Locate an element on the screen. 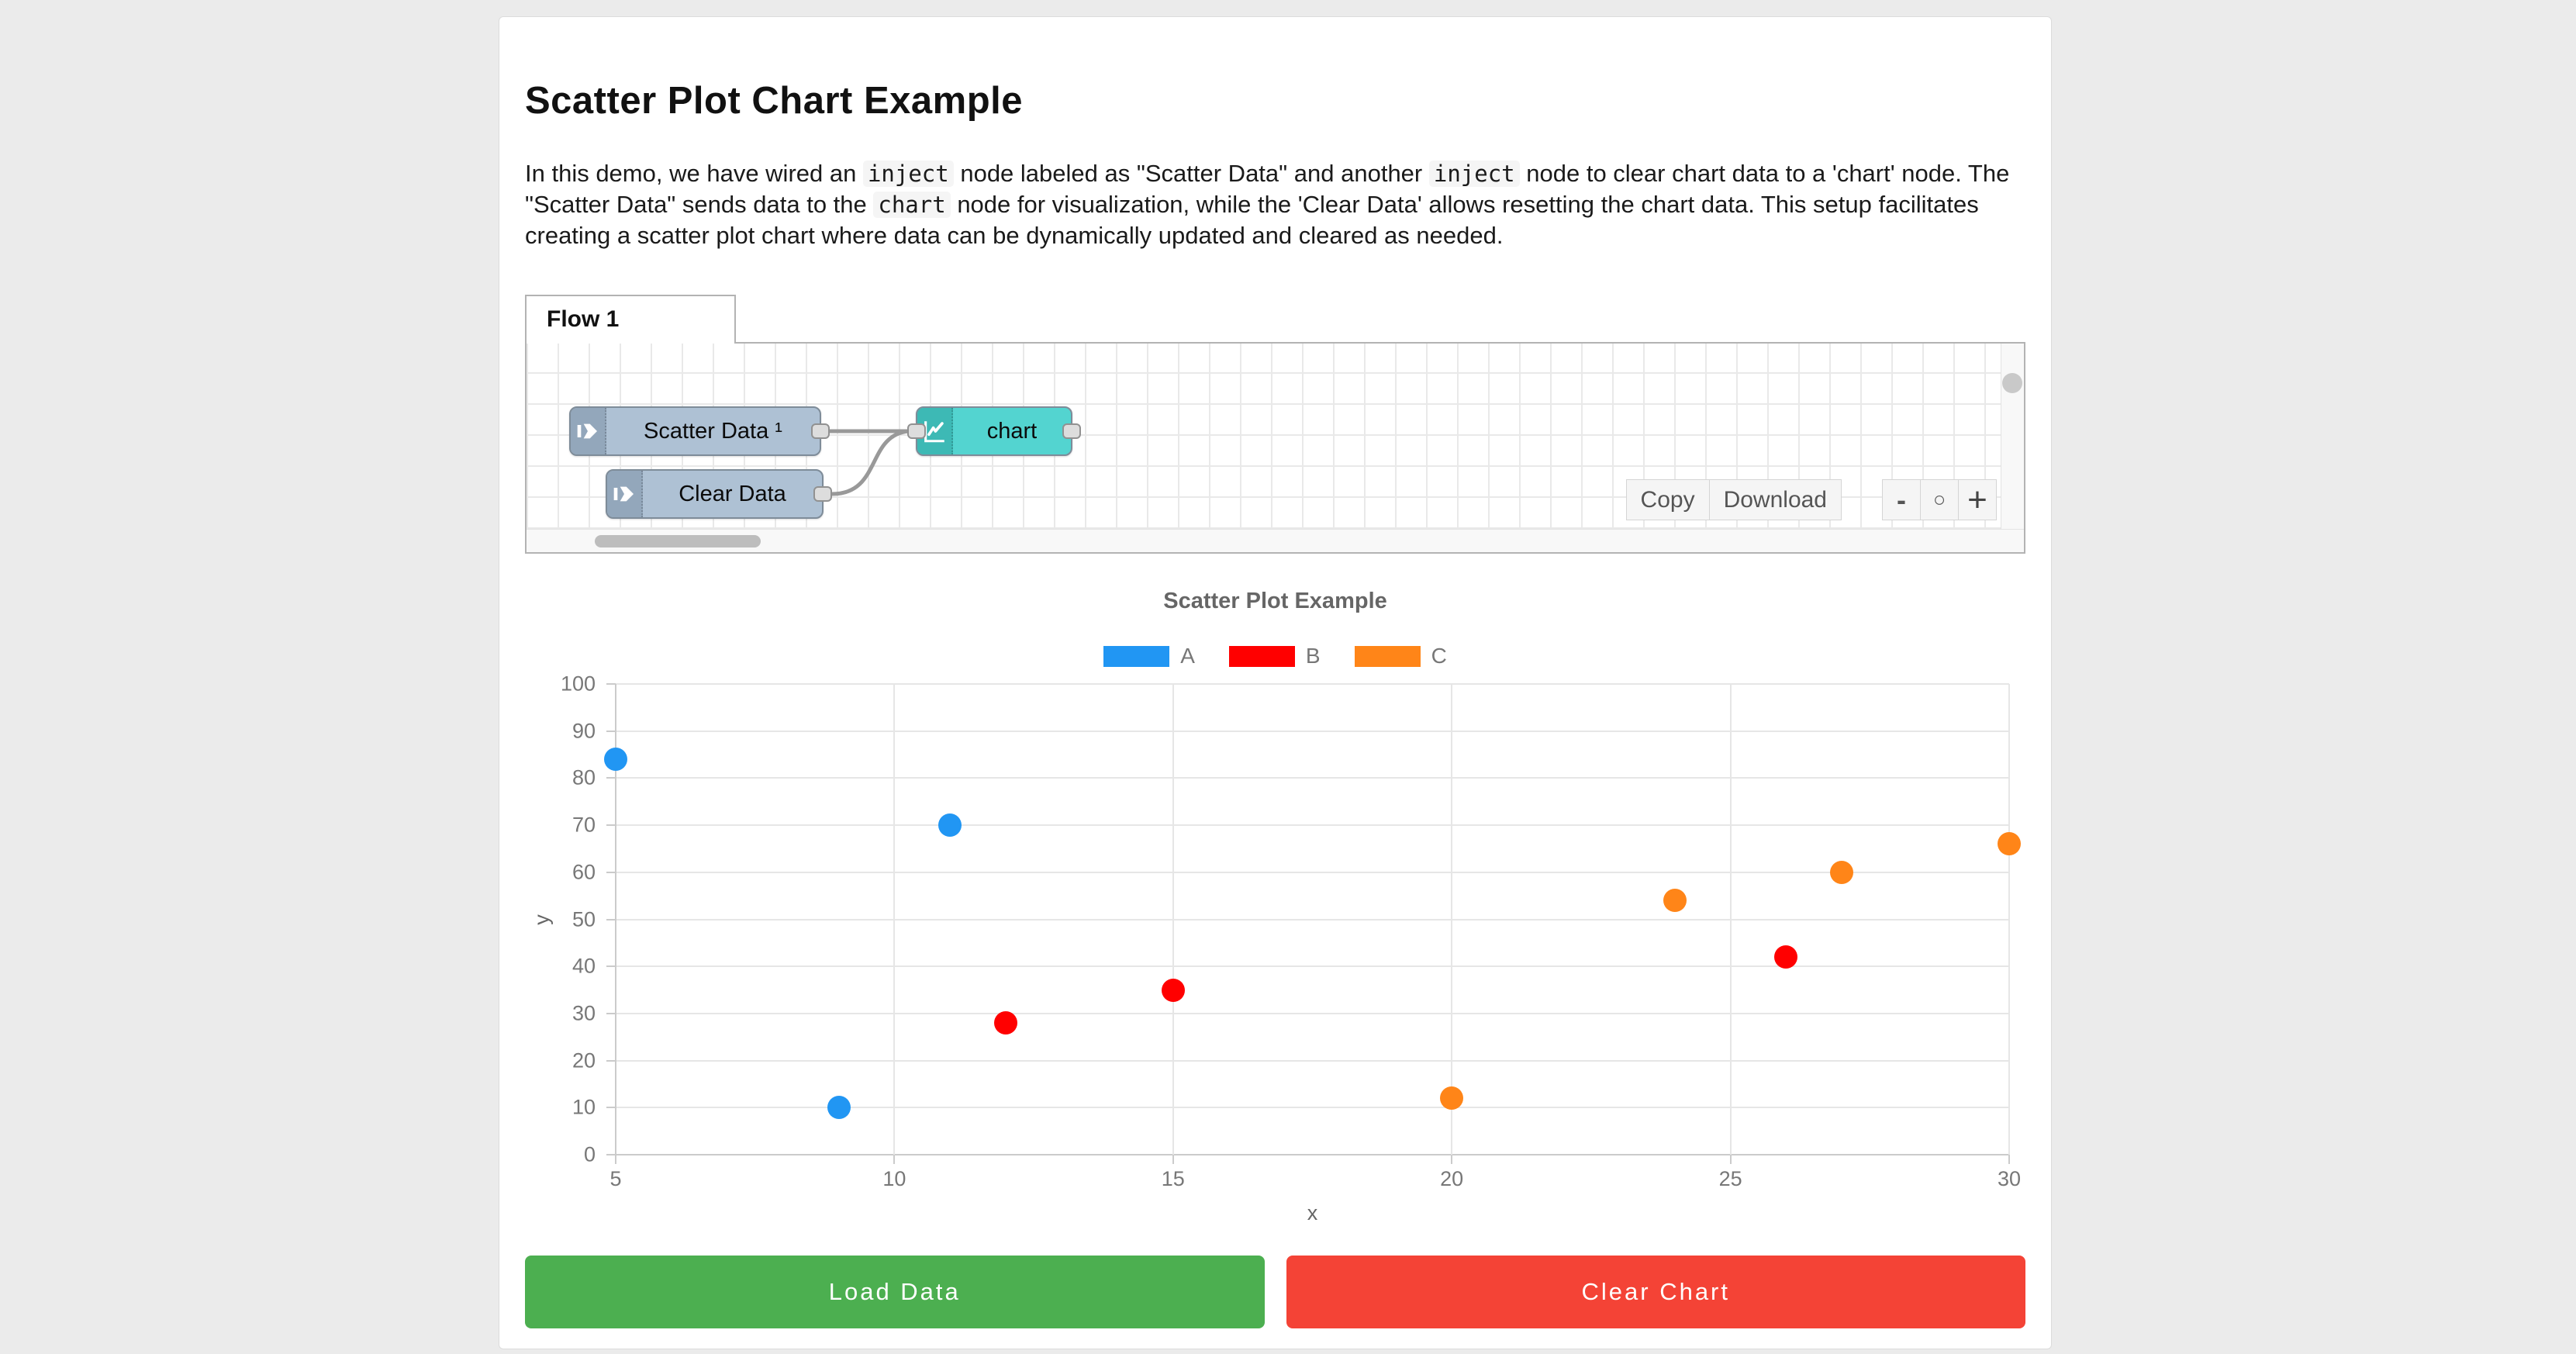 This screenshot has height=1354, width=2576. zoom-controls: - ○ + is located at coordinates (1939, 500).